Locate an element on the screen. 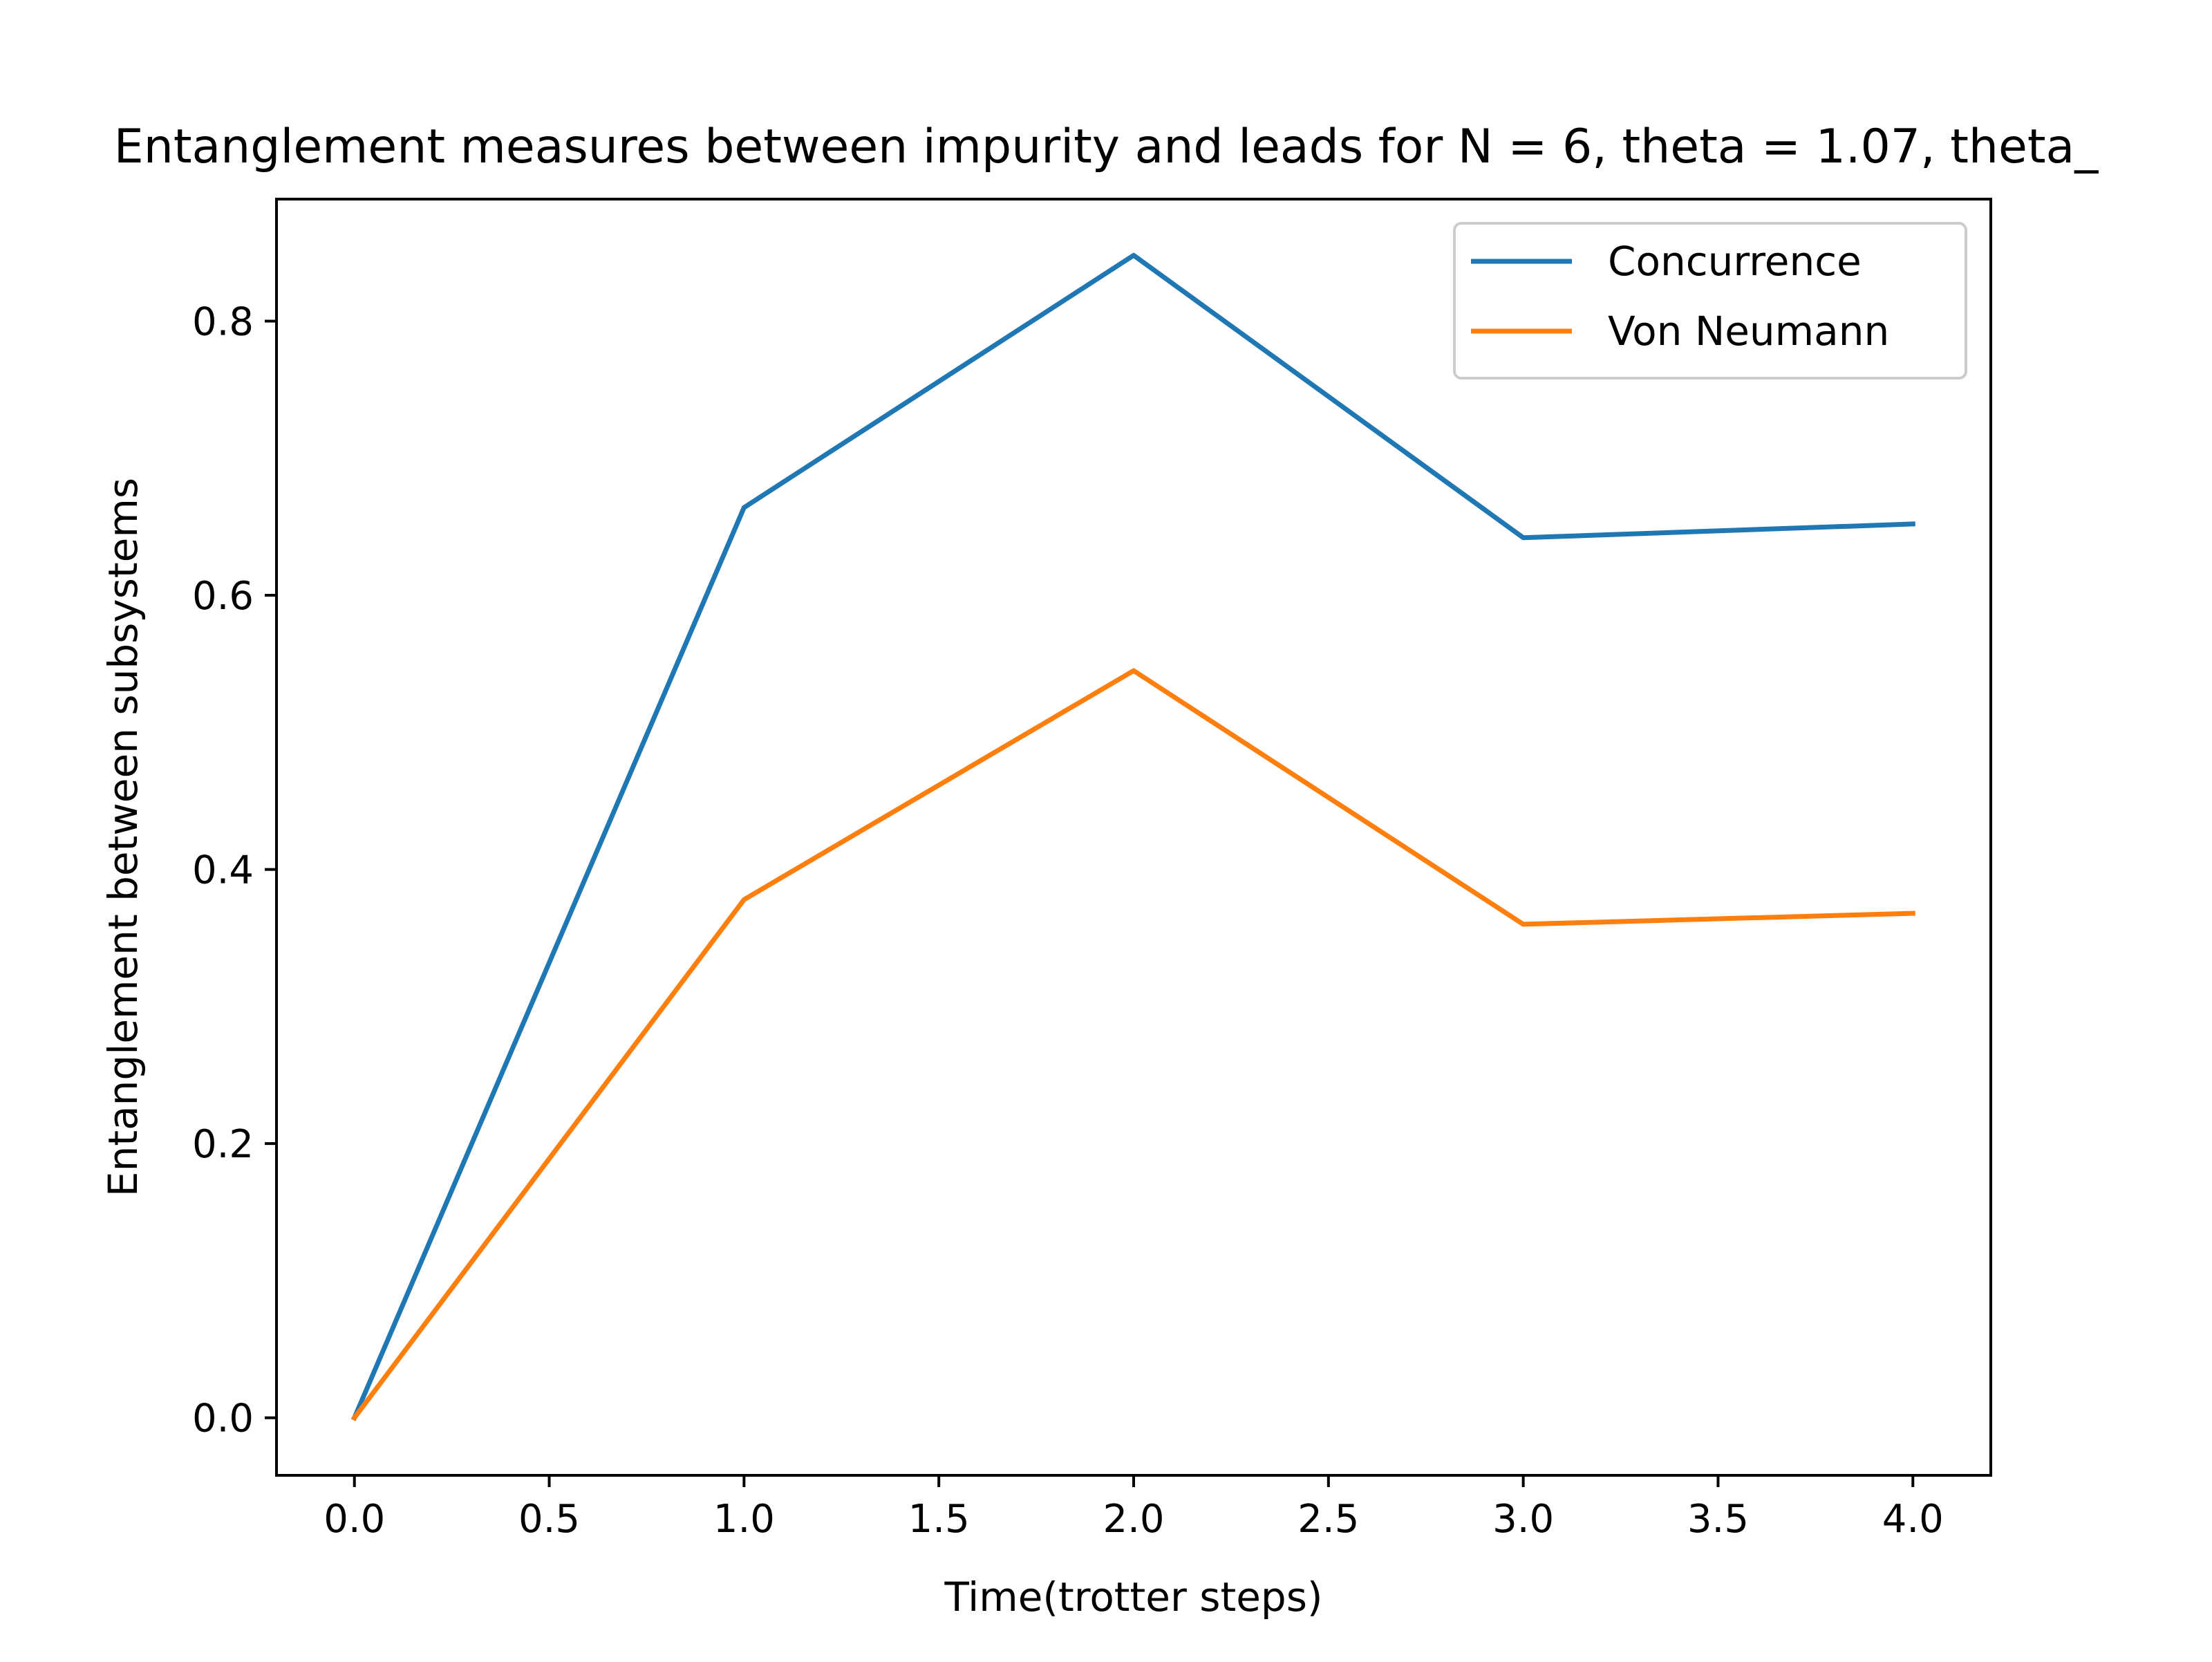 This screenshot has width=2212, height=1662. y-tick-label: 0.0 is located at coordinates (223, 1419).